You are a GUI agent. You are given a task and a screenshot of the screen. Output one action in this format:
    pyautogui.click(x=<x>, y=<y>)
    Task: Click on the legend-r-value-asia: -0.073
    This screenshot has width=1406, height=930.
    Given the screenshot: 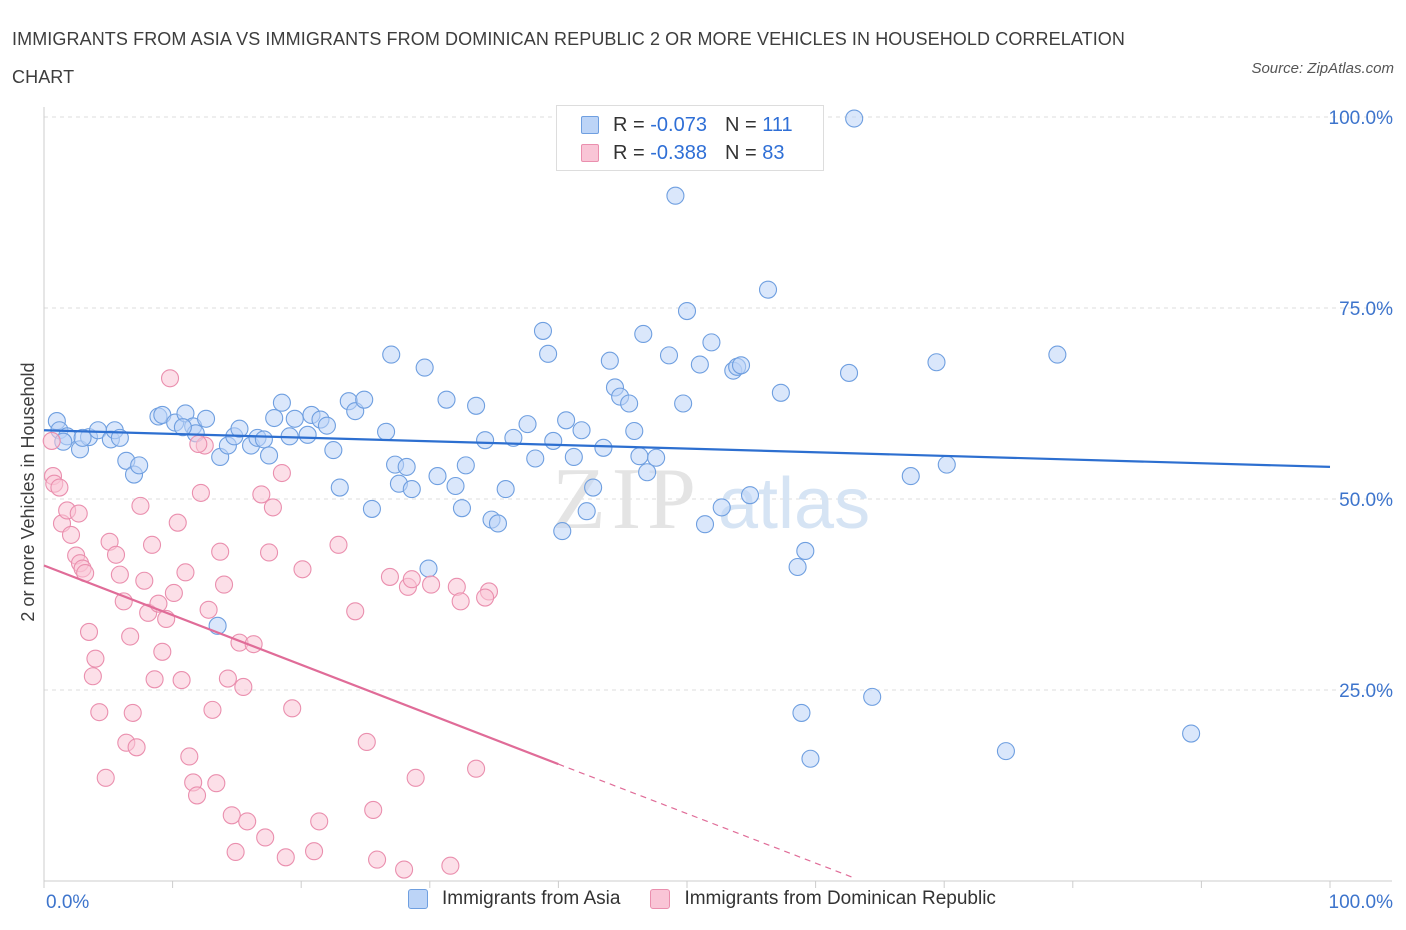 What is the action you would take?
    pyautogui.click(x=678, y=124)
    